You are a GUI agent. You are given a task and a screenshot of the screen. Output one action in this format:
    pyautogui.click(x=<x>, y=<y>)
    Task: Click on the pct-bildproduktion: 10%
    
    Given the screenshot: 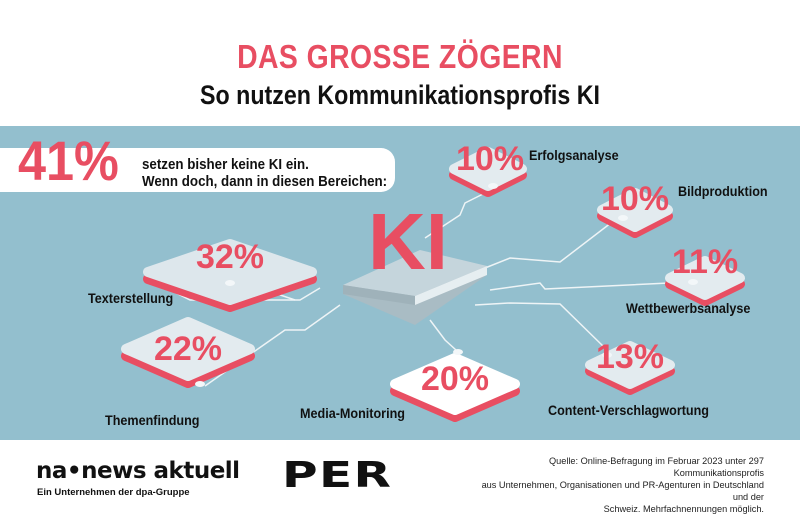 What is the action you would take?
    pyautogui.click(x=635, y=199)
    